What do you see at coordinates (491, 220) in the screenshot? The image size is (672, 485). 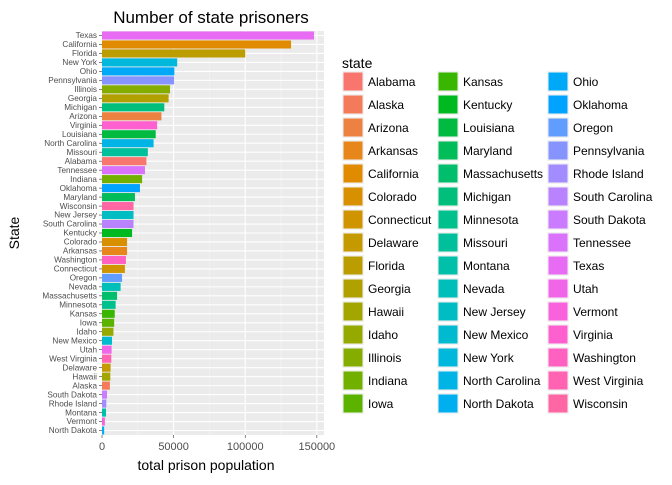 I see `legend-label: Minnesota` at bounding box center [491, 220].